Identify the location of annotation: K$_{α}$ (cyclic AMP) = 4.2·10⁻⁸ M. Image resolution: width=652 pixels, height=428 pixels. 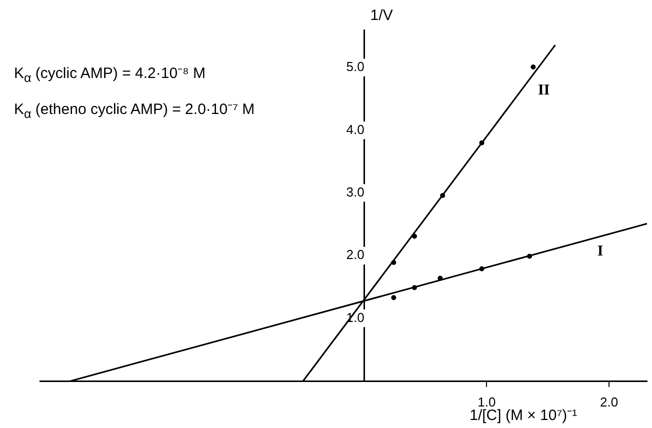
(110, 74).